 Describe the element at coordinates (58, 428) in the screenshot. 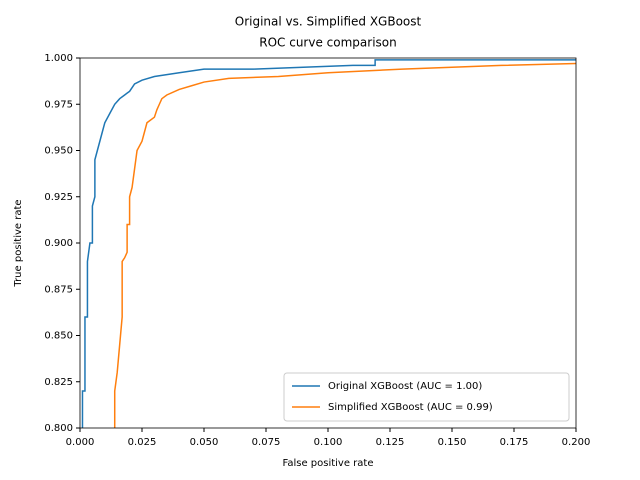

I see `y-tick-label: 0.800` at that location.